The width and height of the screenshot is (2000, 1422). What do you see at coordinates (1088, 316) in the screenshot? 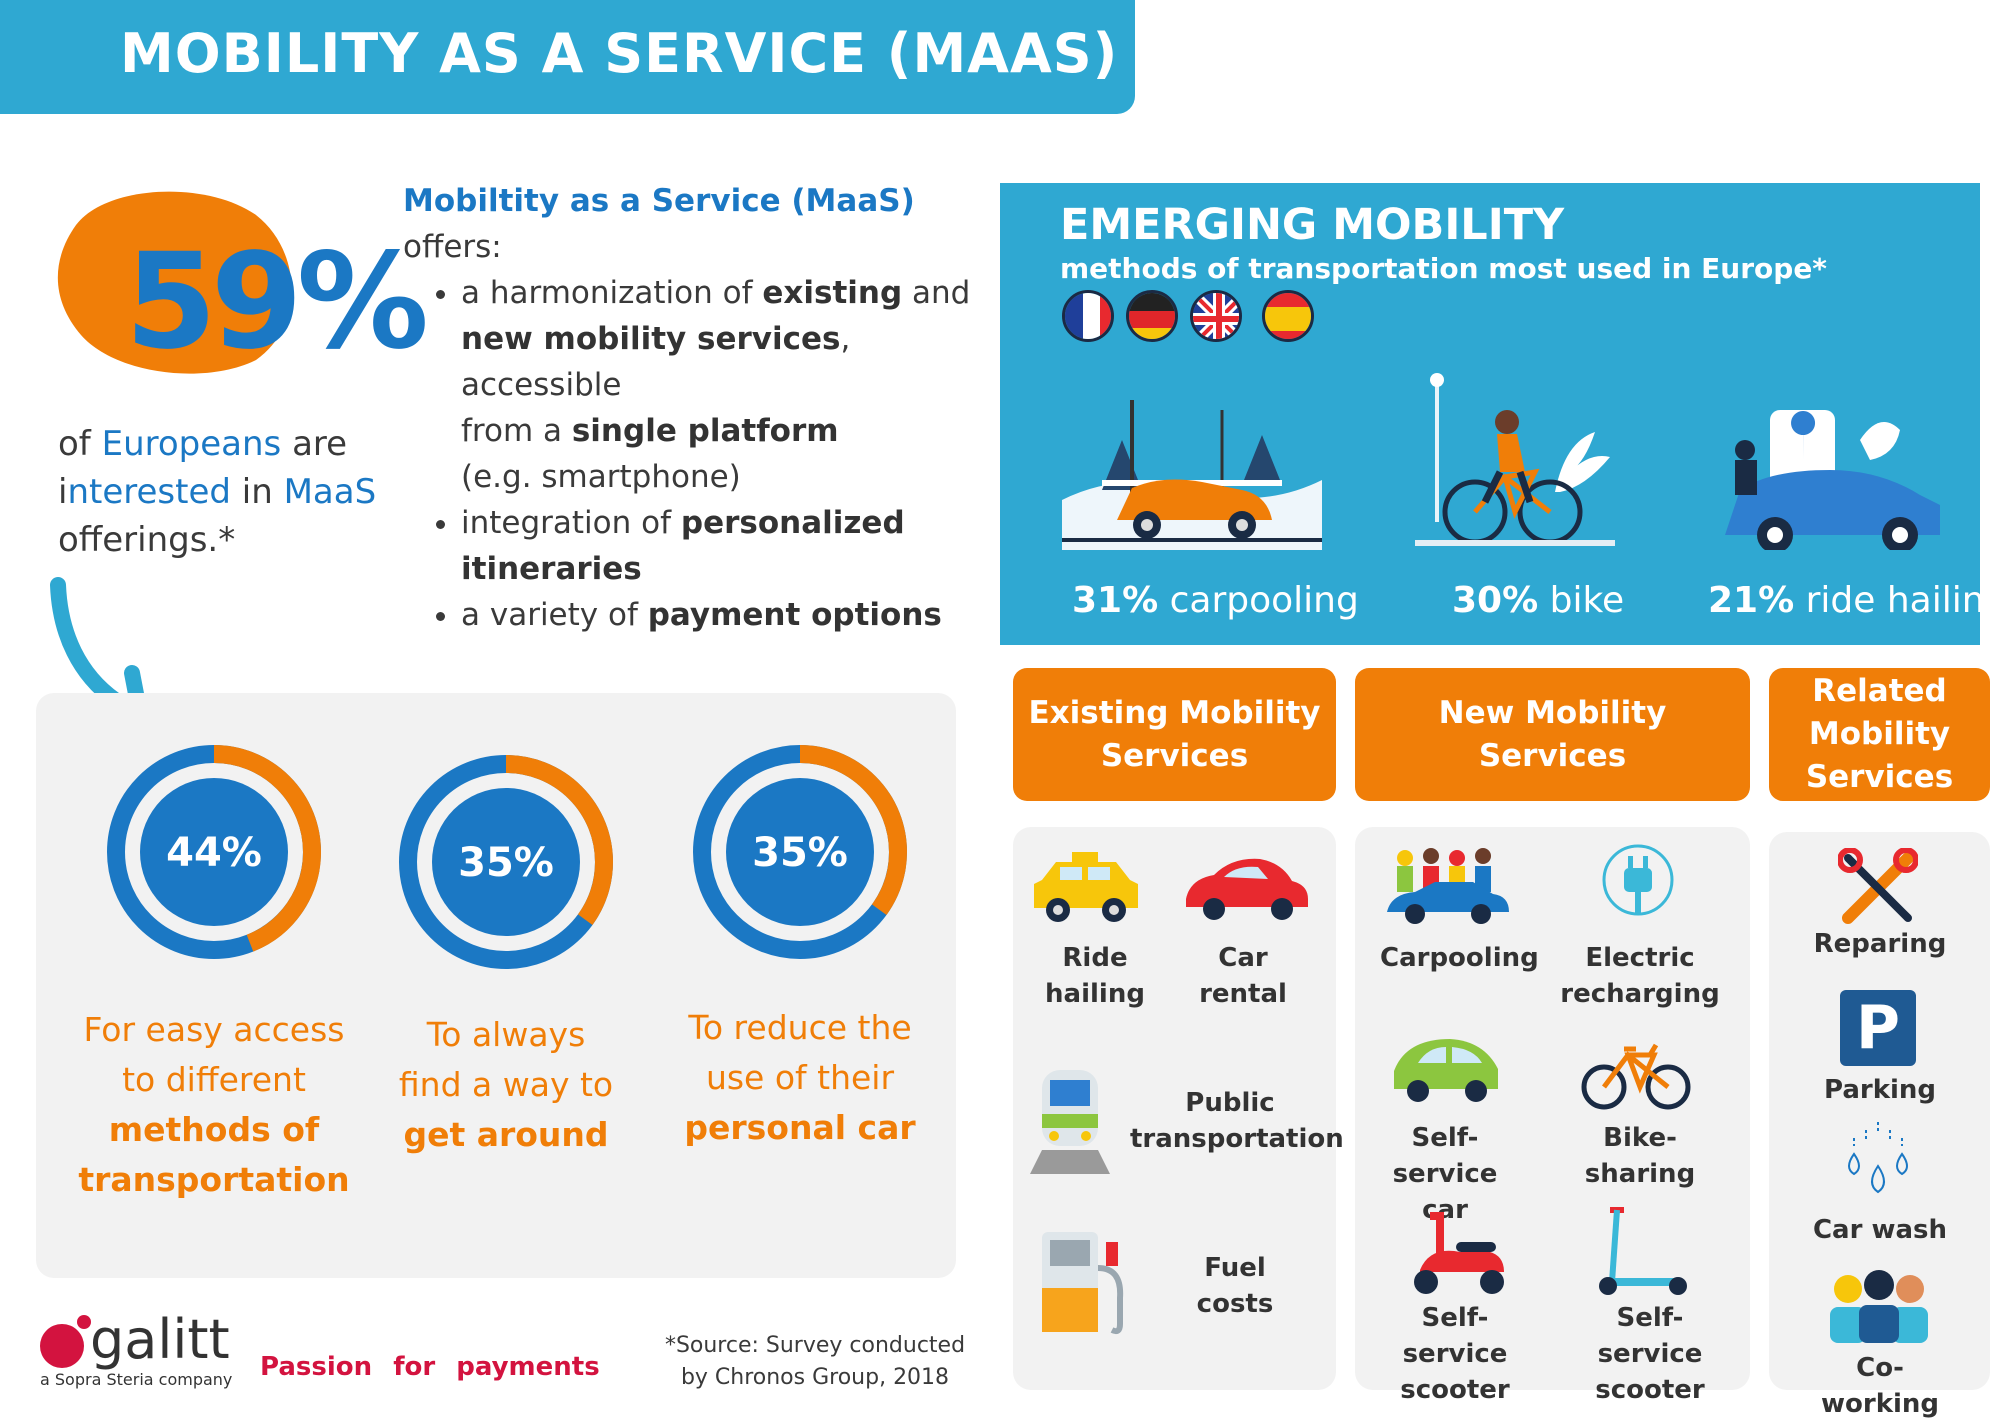
I see `france-flag-icon` at bounding box center [1088, 316].